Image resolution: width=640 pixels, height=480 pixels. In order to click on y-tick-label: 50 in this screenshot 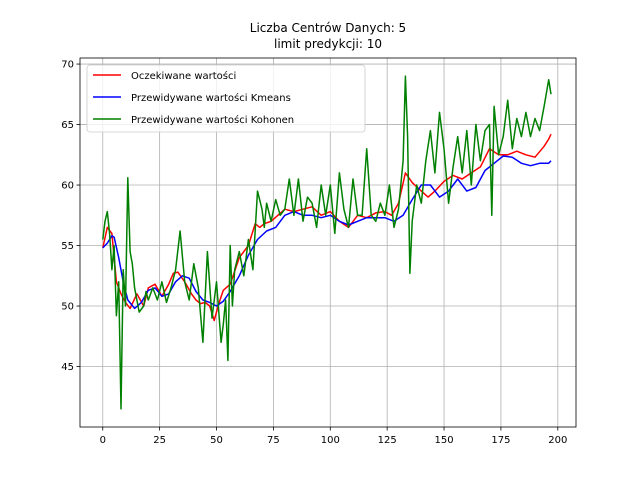, I will do `click(67, 307)`.